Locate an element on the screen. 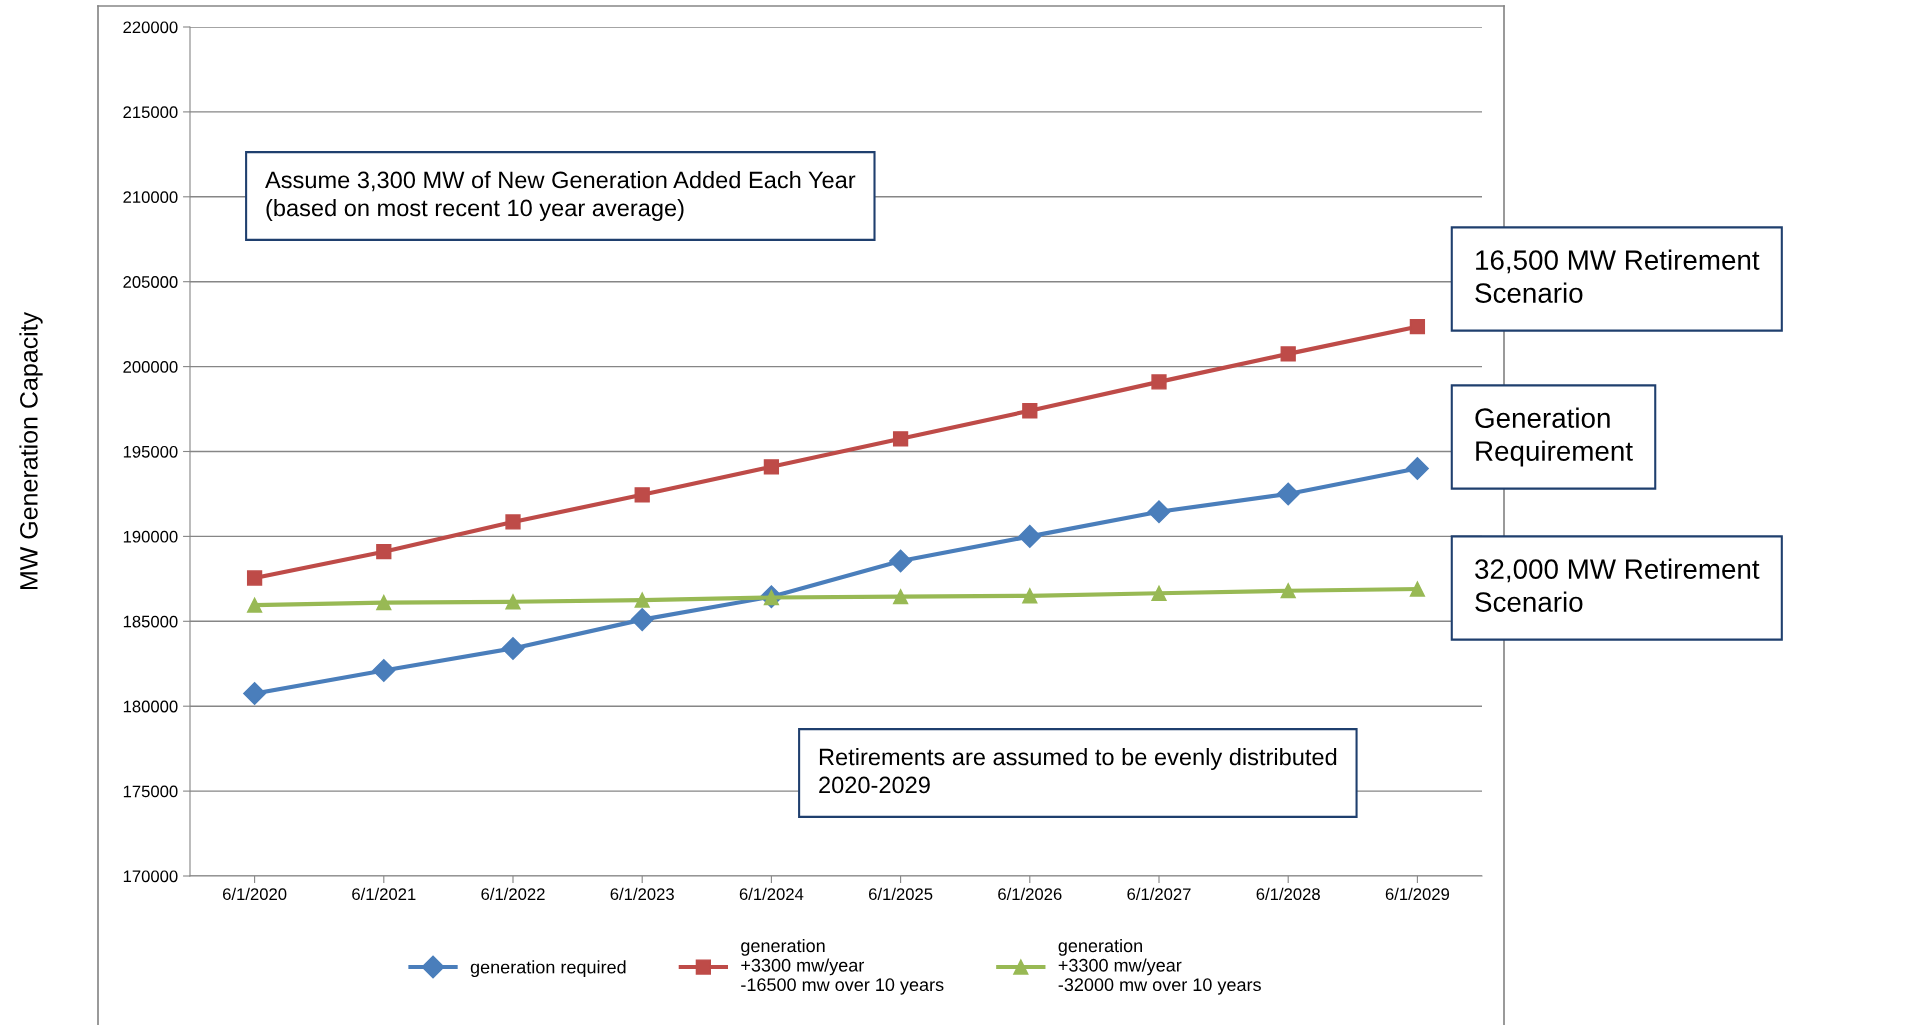 This screenshot has width=1921, height=1025. x-tick-label: 6/1/2026 is located at coordinates (1030, 894).